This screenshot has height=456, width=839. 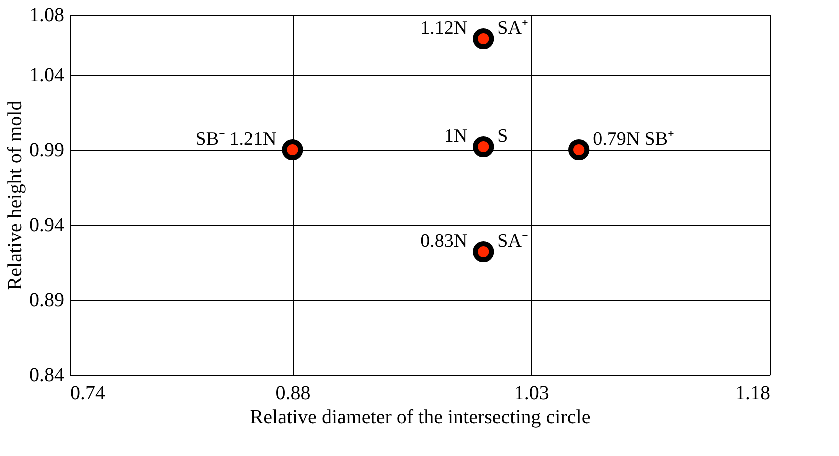 What do you see at coordinates (456, 136) in the screenshot?
I see `annotation: 1N` at bounding box center [456, 136].